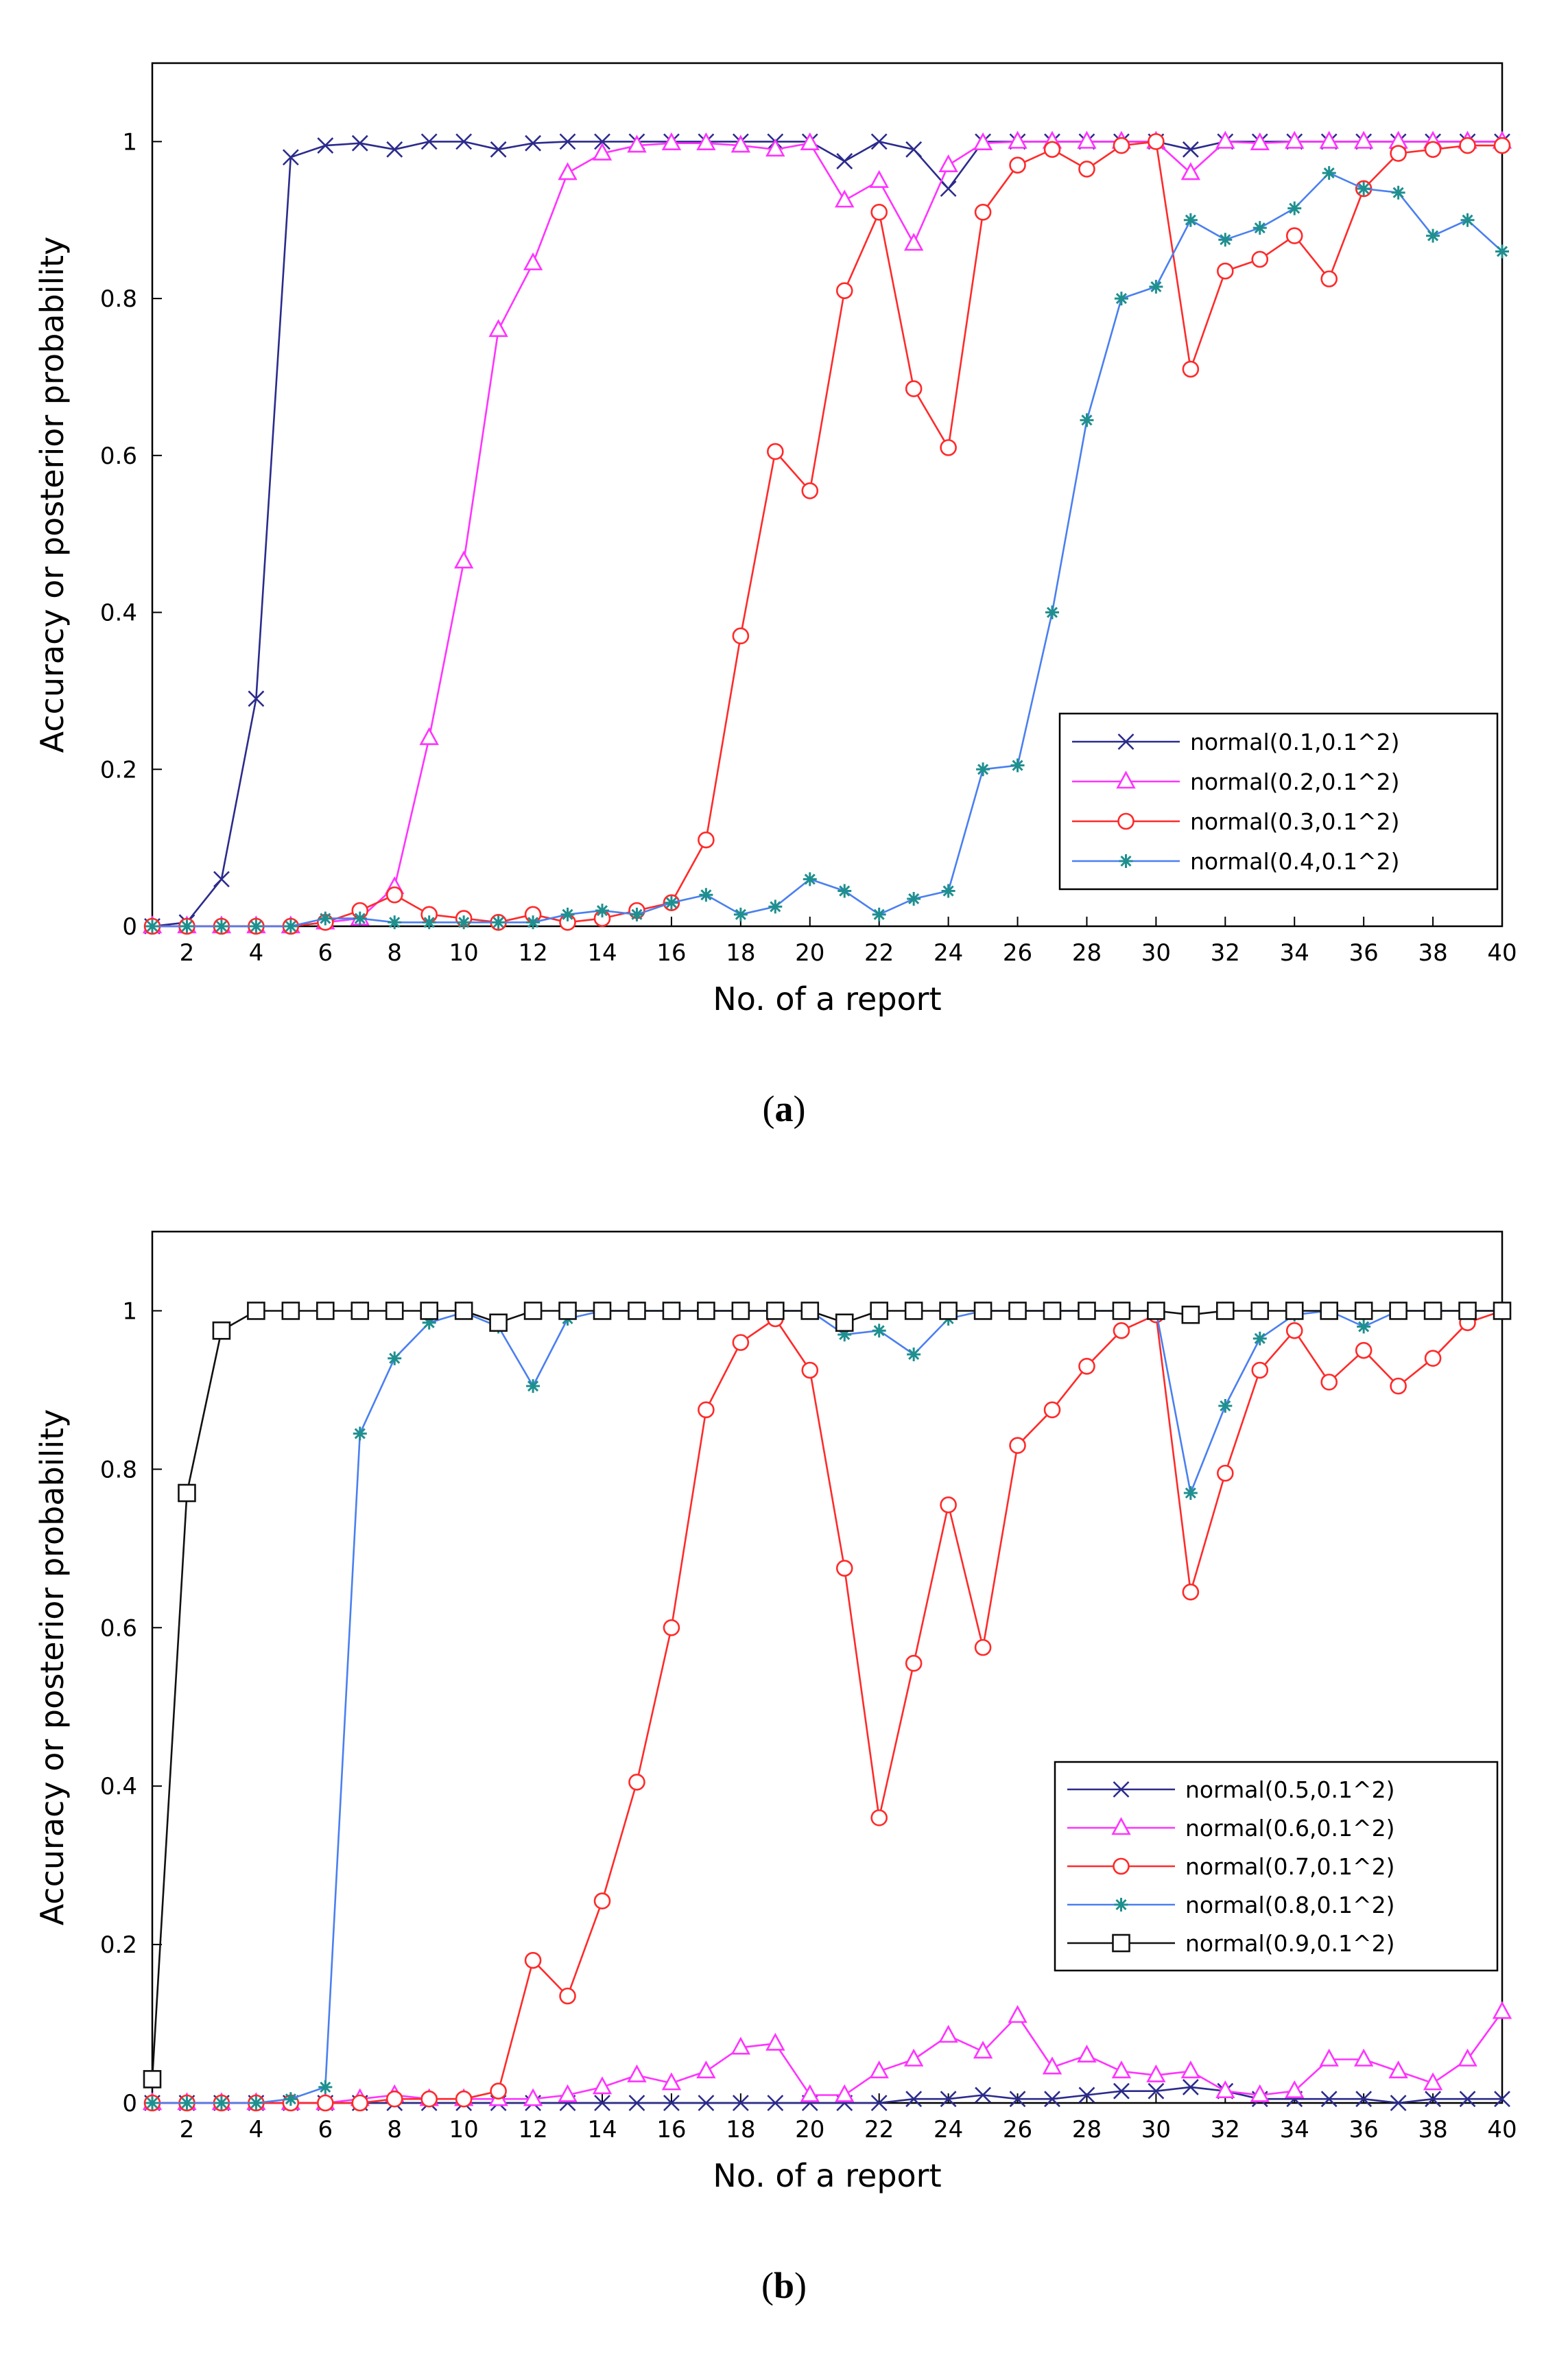  What do you see at coordinates (1230, 1905) in the screenshot?
I see `legend-entry: normal(0.8,0.1^2)` at bounding box center [1230, 1905].